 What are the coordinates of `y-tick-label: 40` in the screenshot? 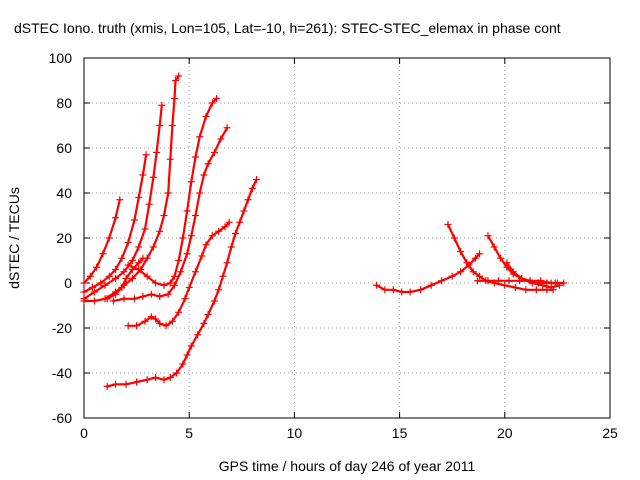 It's located at (64, 193).